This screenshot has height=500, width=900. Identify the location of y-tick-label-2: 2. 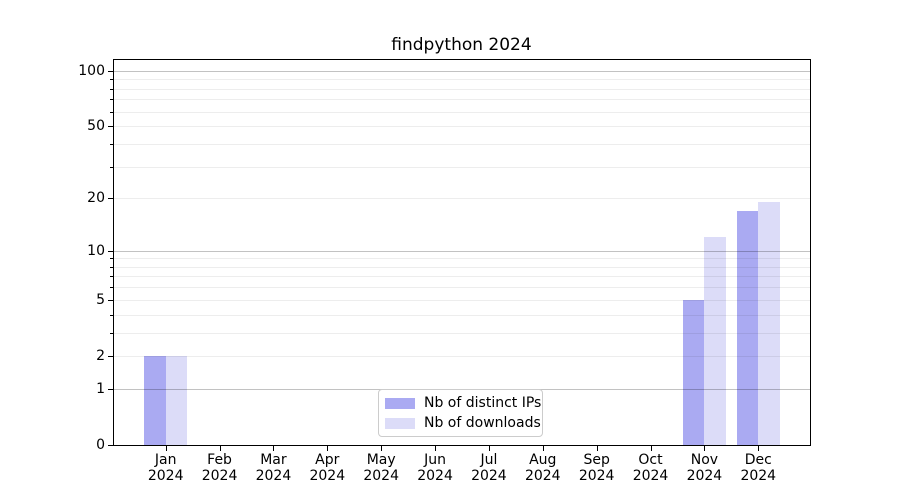
(100, 355).